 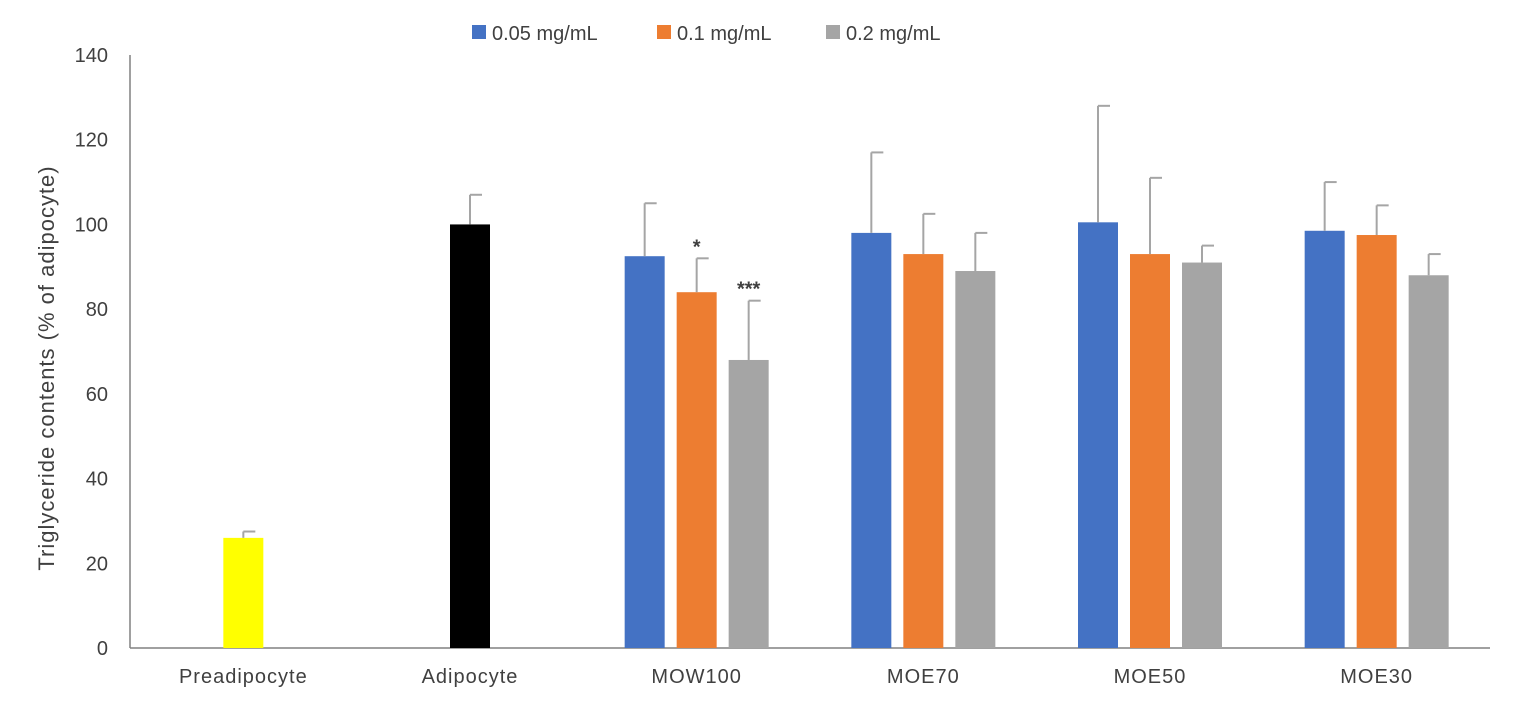 I want to click on x-category-label: MOW100, so click(x=696, y=677).